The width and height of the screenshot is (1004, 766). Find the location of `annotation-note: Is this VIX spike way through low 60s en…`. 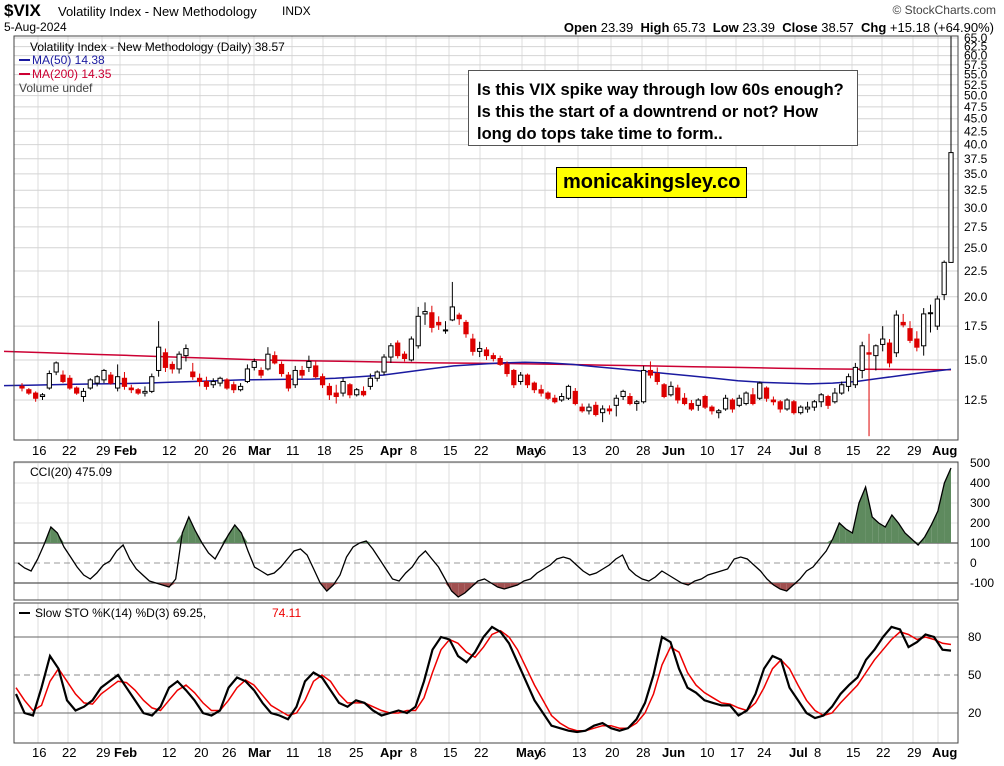

annotation-note: Is this VIX spike way through low 60s en… is located at coordinates (663, 108).